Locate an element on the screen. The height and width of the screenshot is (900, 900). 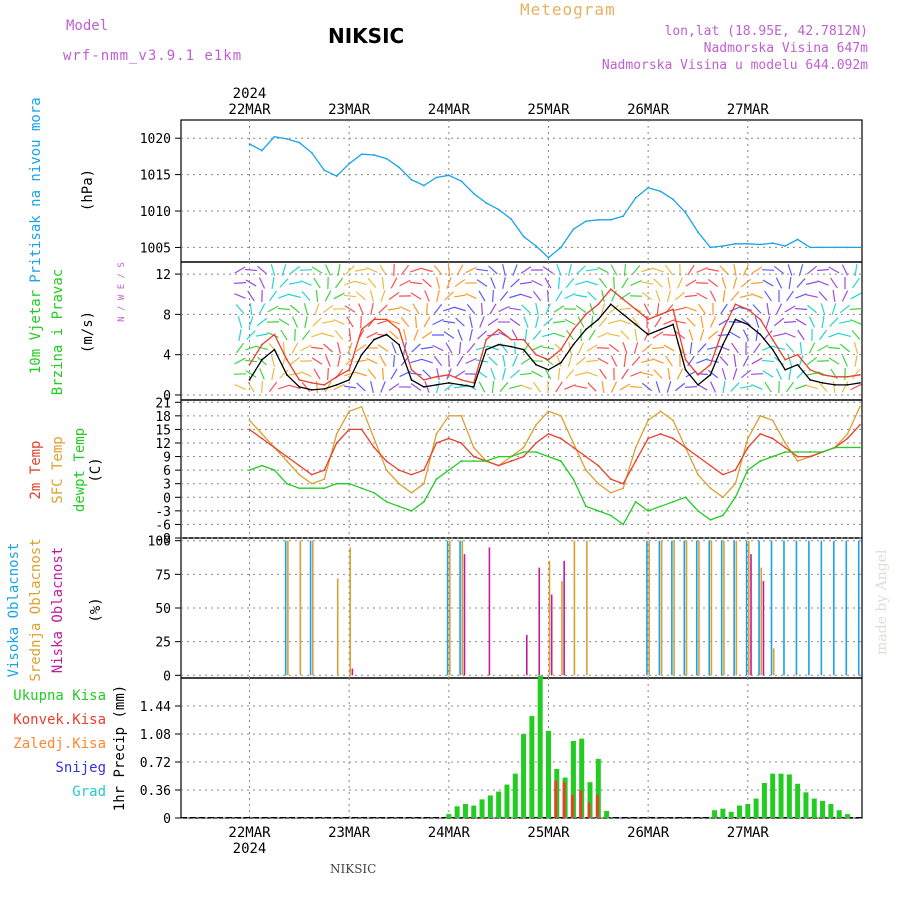
y-tick-label: 1.44 is located at coordinates (155, 707).